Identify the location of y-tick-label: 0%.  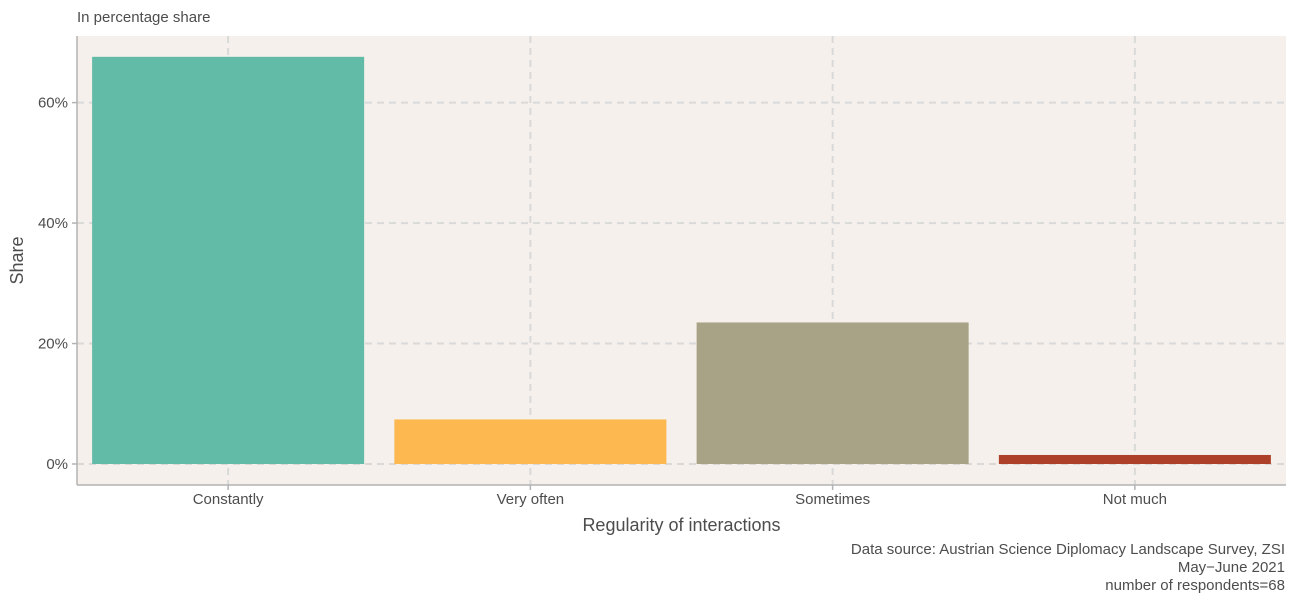
(57, 464).